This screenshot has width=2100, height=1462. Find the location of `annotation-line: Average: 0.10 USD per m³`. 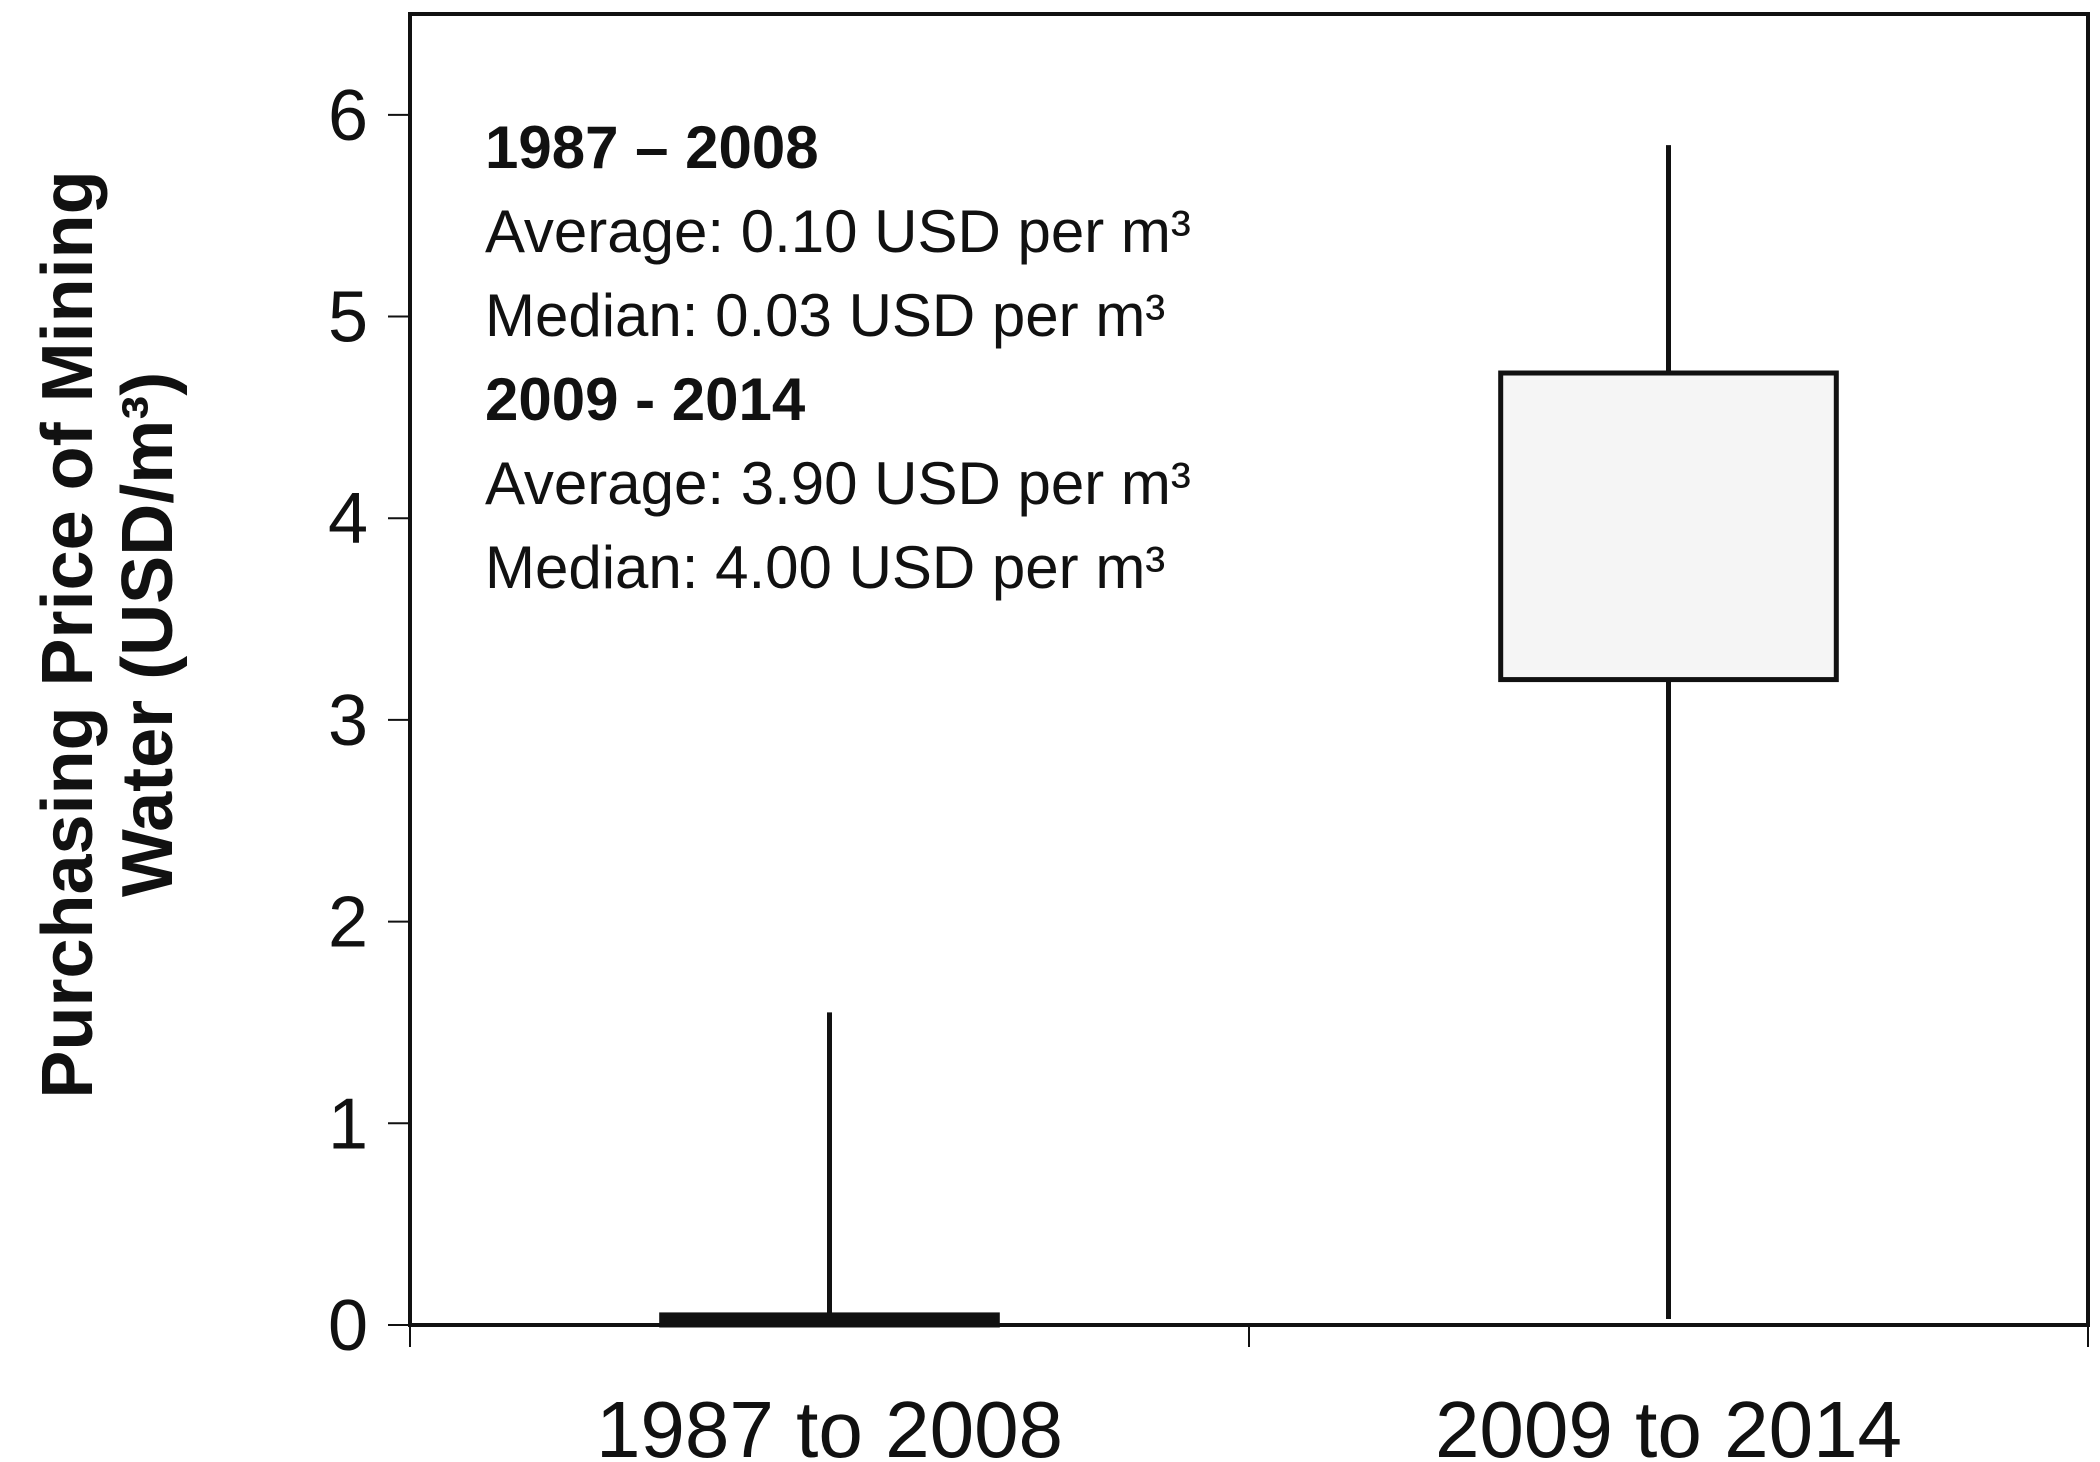

annotation-line: Average: 0.10 USD per m³ is located at coordinates (838, 231).